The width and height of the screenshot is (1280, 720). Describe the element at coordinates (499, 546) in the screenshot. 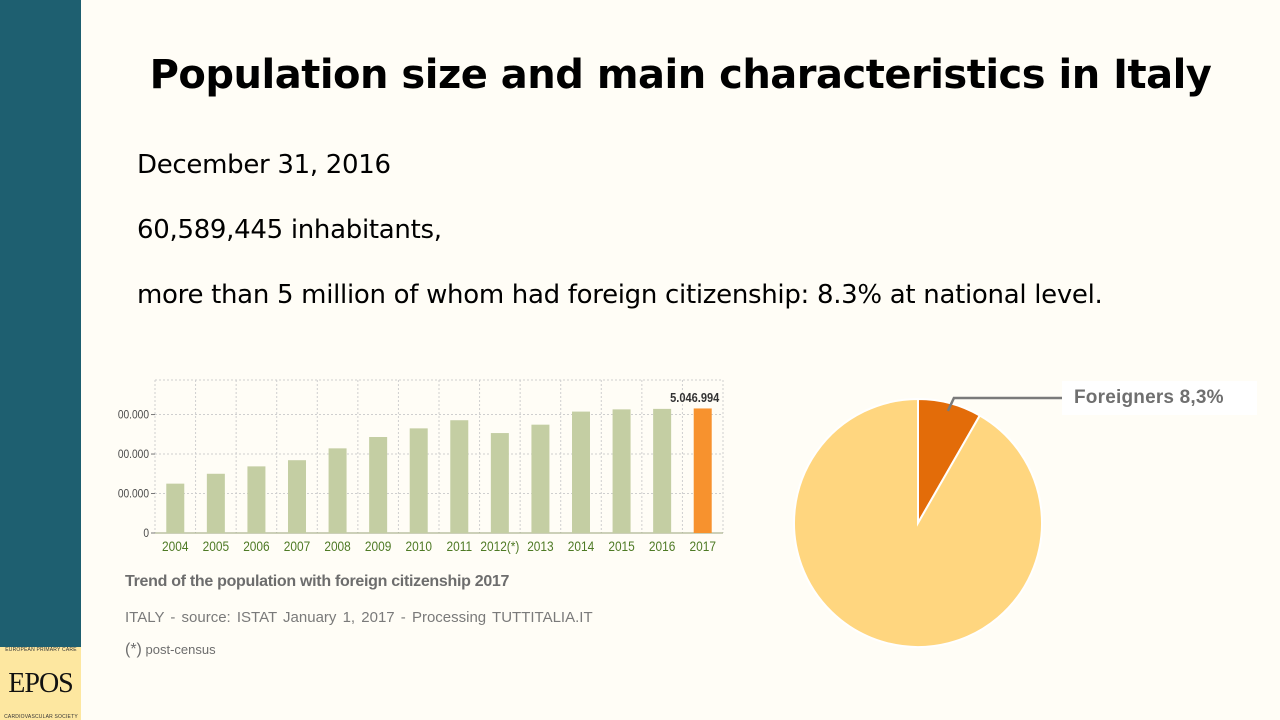

I see `x-tick-label: 2012(*)` at that location.